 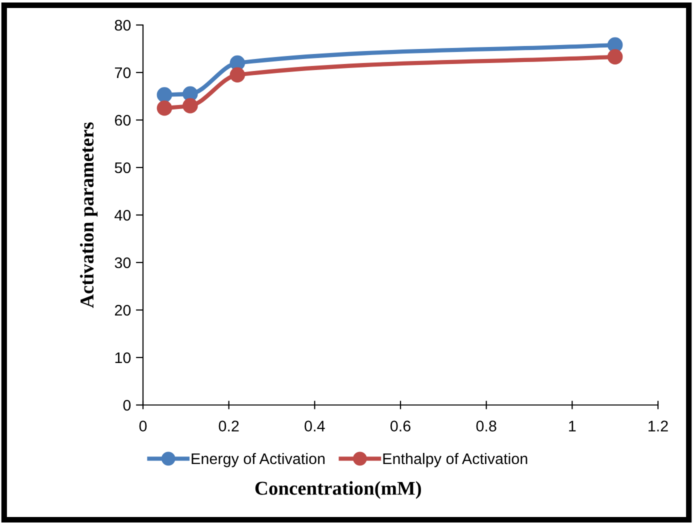 I want to click on y-tick-label: 30, so click(x=122, y=262).